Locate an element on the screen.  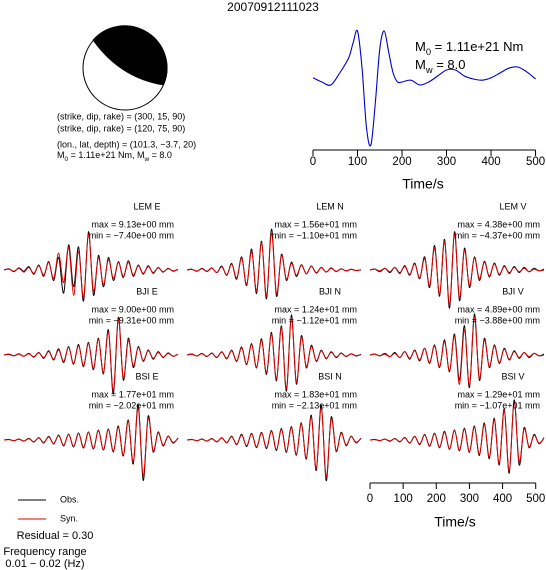
station-label: LEM E is located at coordinates (146, 206).